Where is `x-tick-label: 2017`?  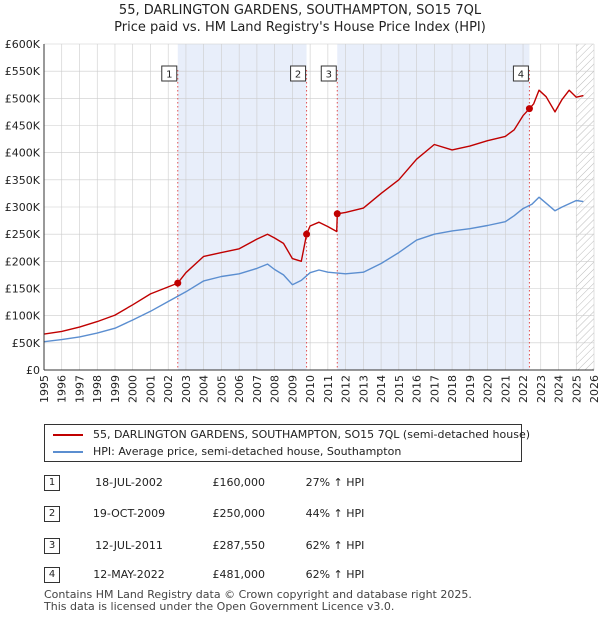 x-tick-label: 2017 is located at coordinates (434, 389).